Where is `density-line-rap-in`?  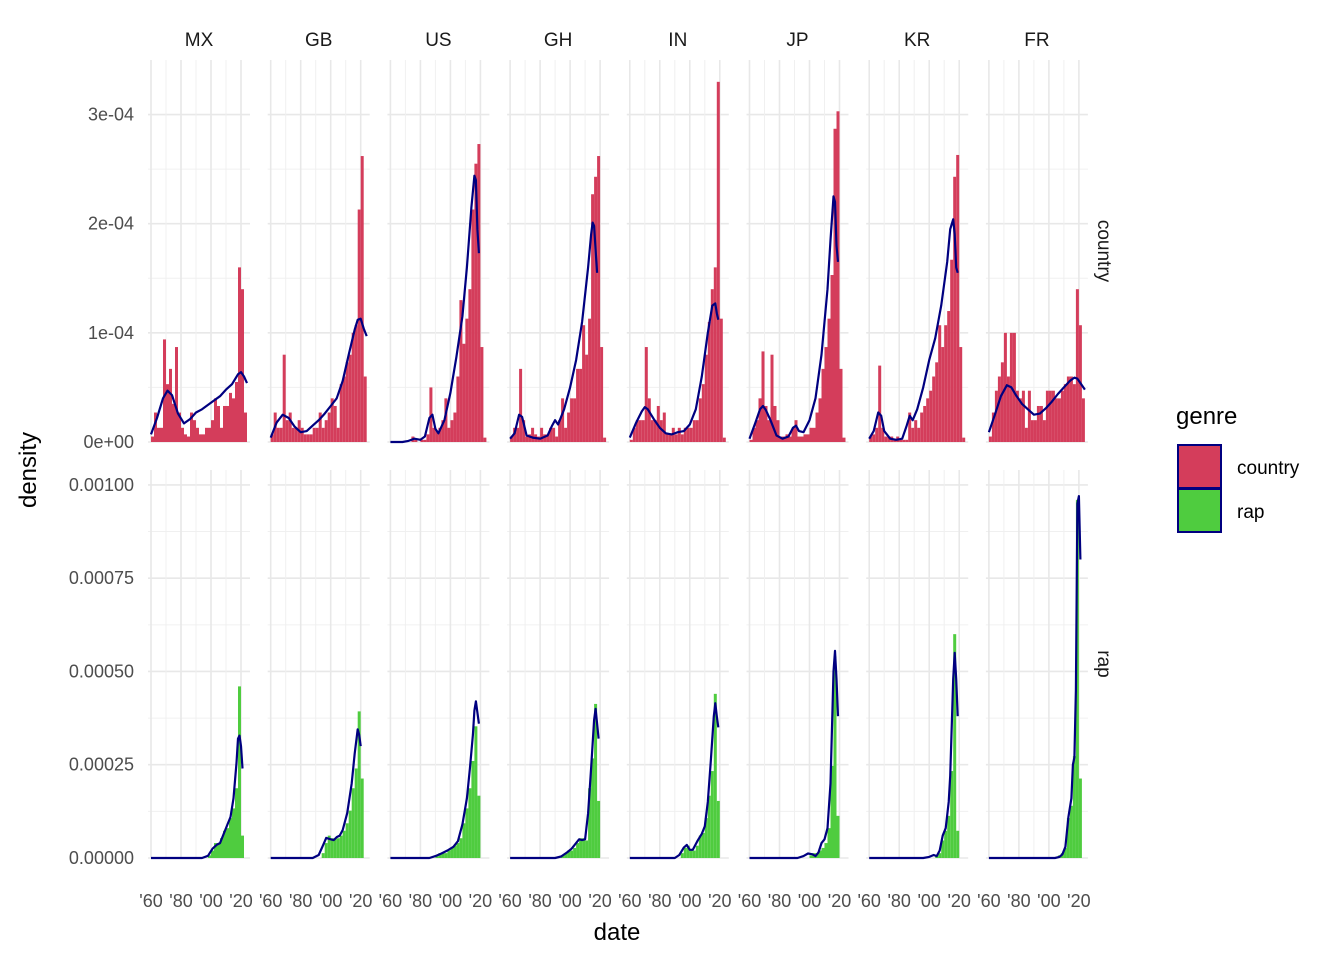 density-line-rap-in is located at coordinates (674, 781).